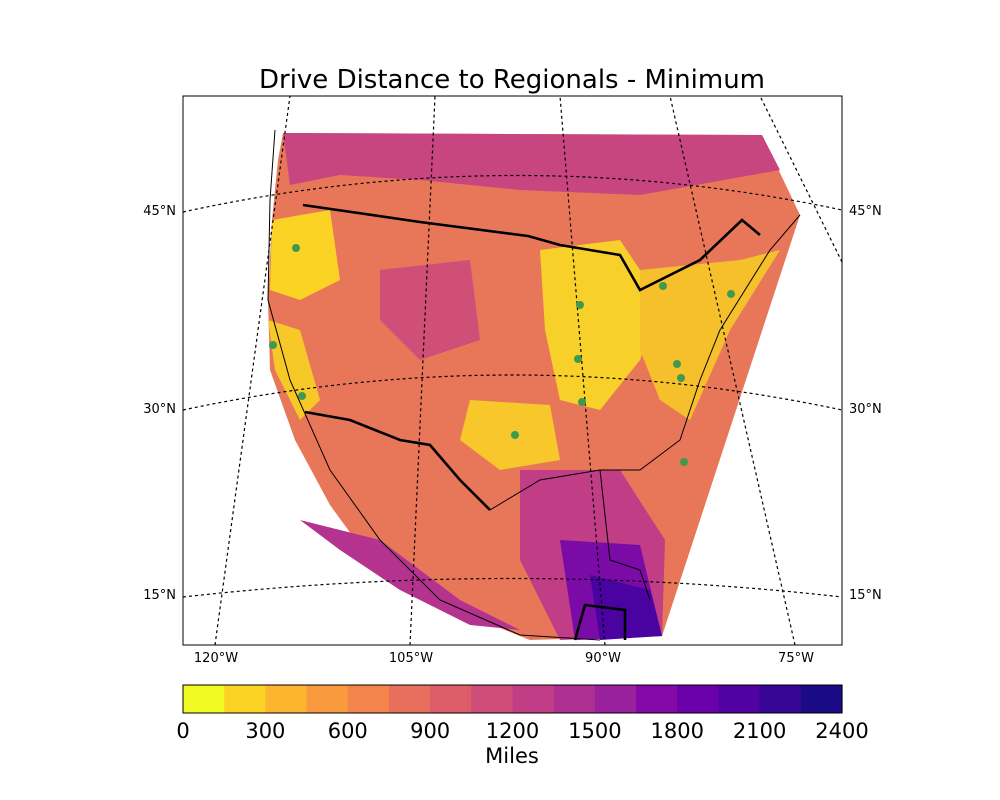 The image size is (1000, 800). What do you see at coordinates (759, 731) in the screenshot?
I see `colorbar-tick-label: 2100` at bounding box center [759, 731].